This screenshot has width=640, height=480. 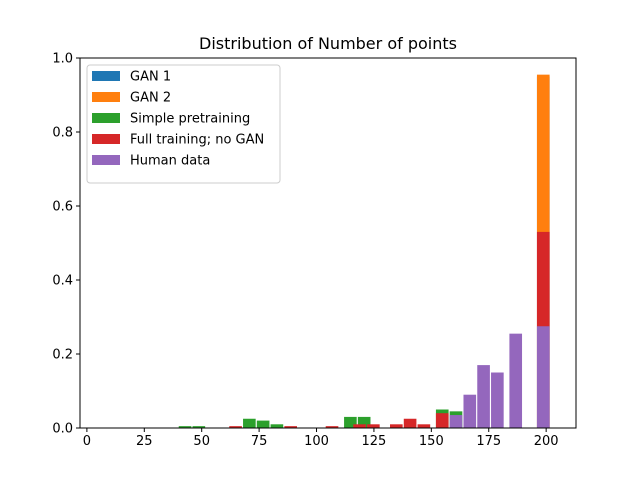 I want to click on legend-label-1: GAN 2, so click(x=150, y=98).